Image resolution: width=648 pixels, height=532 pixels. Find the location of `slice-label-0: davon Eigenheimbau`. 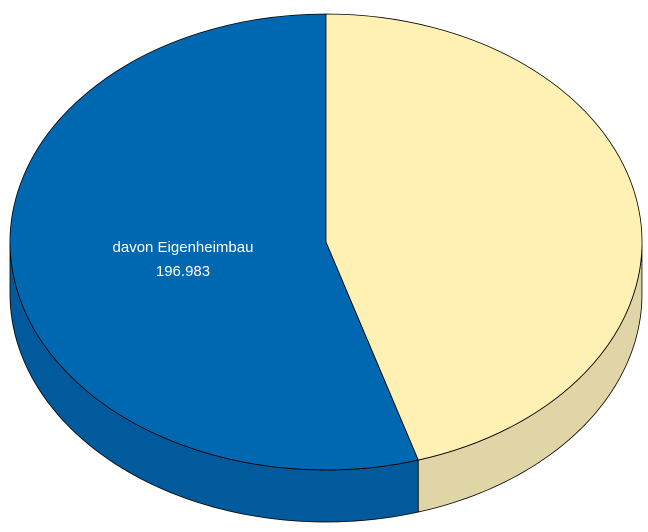

slice-label-0: davon Eigenheimbau is located at coordinates (183, 247).